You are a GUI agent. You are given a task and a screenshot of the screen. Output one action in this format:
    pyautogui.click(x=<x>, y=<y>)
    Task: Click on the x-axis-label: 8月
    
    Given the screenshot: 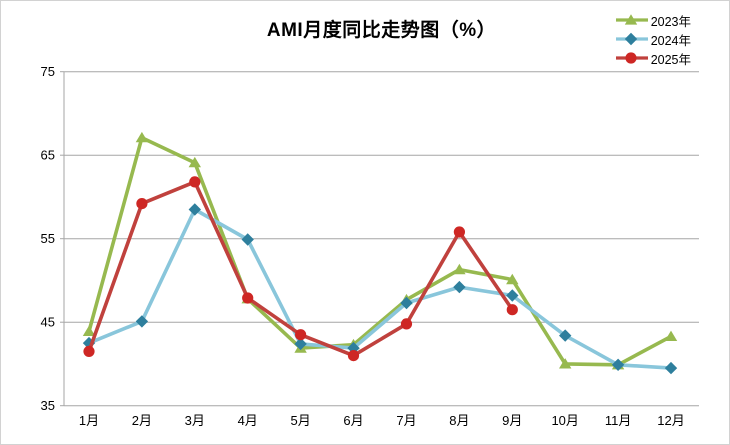 What is the action you would take?
    pyautogui.click(x=459, y=420)
    